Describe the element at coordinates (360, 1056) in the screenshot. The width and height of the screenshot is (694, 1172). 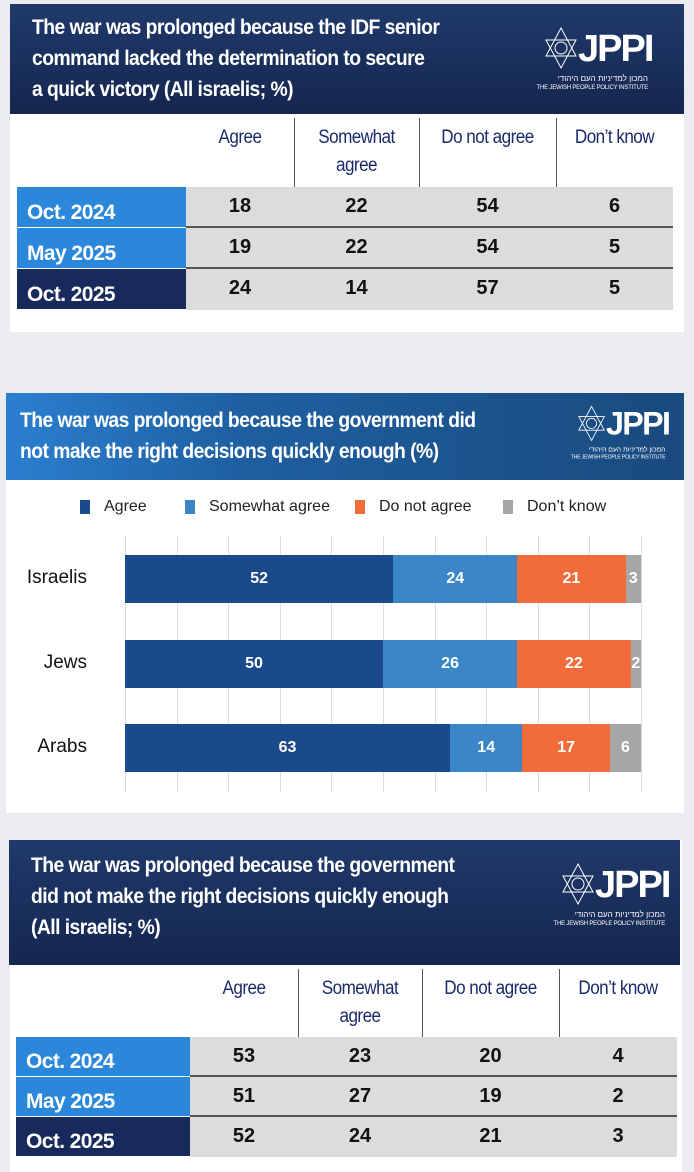
I see `table-cell: 23` at that location.